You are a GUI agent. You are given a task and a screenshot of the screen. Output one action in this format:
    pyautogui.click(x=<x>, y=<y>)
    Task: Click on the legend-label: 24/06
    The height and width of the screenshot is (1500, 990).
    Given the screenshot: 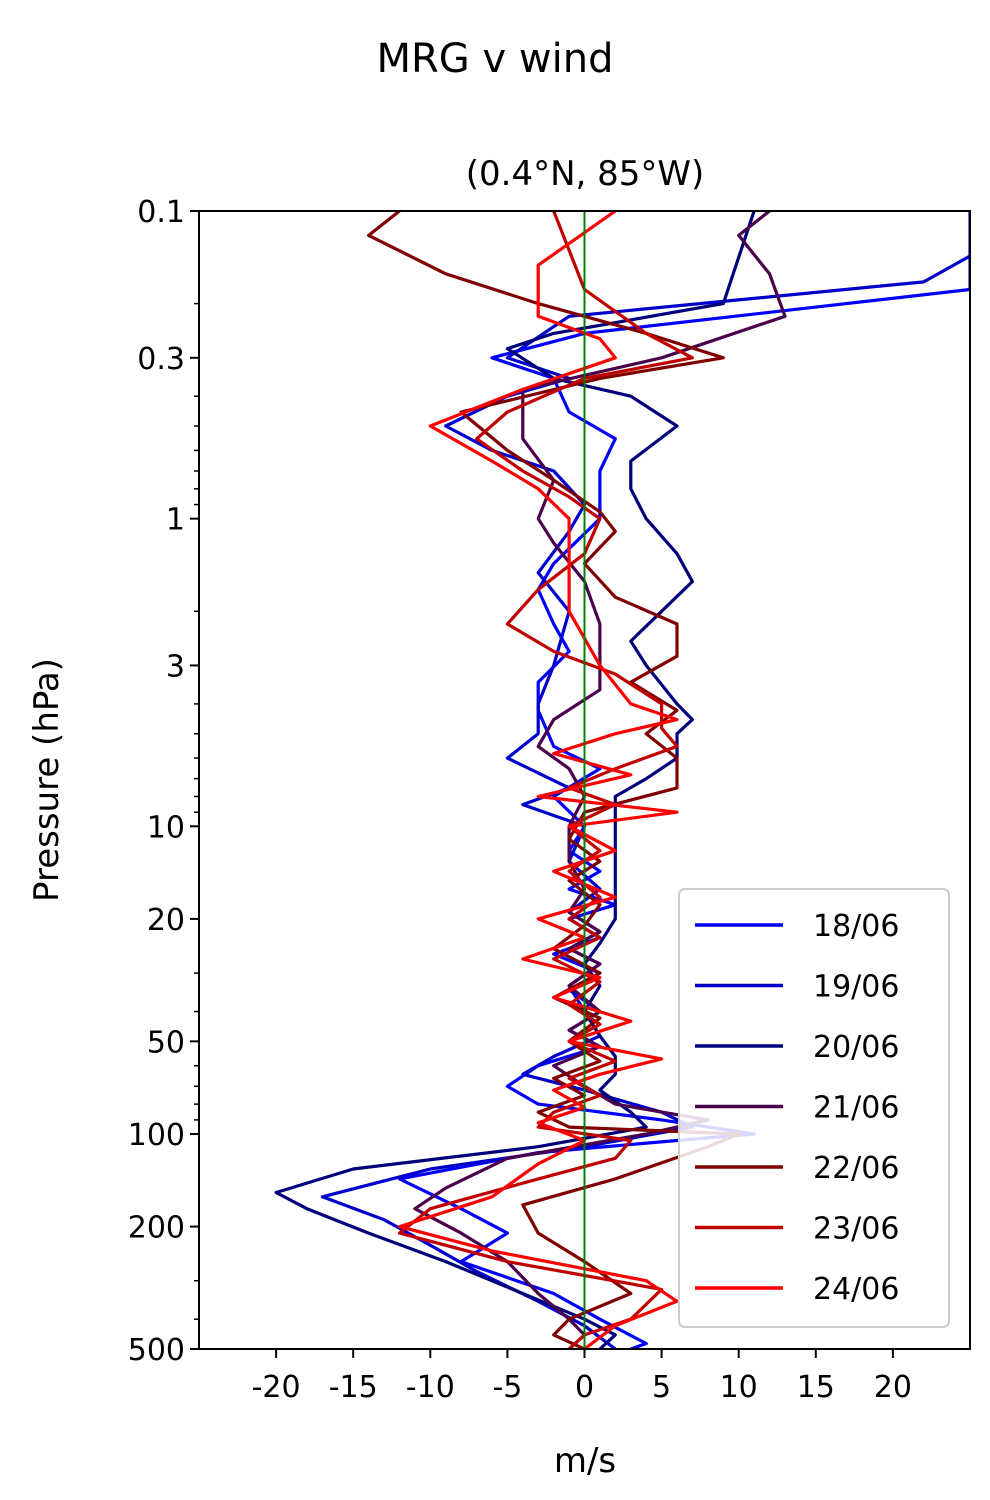 What is the action you would take?
    pyautogui.click(x=856, y=1289)
    